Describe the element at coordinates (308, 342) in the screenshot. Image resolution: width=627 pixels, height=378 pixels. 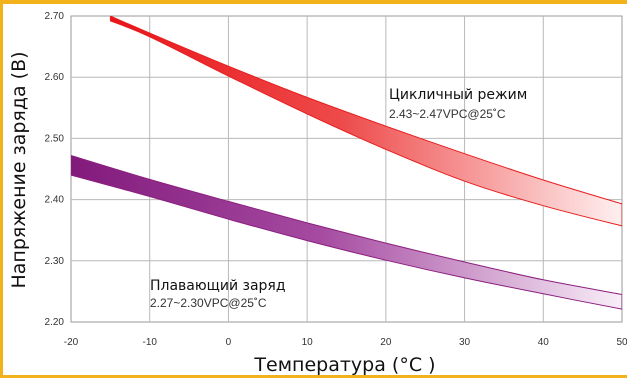
I see `x-tick-label: 10` at that location.